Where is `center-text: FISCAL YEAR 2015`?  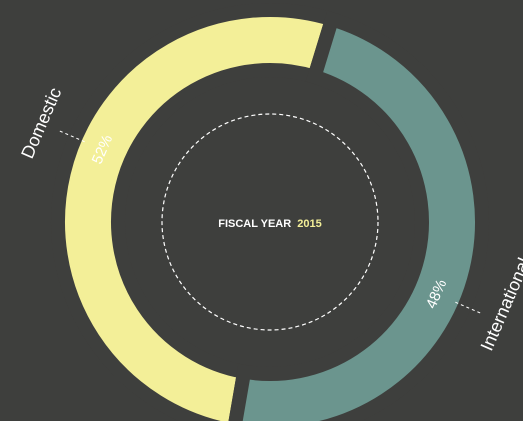
center-text: FISCAL YEAR 2015 is located at coordinates (270, 224).